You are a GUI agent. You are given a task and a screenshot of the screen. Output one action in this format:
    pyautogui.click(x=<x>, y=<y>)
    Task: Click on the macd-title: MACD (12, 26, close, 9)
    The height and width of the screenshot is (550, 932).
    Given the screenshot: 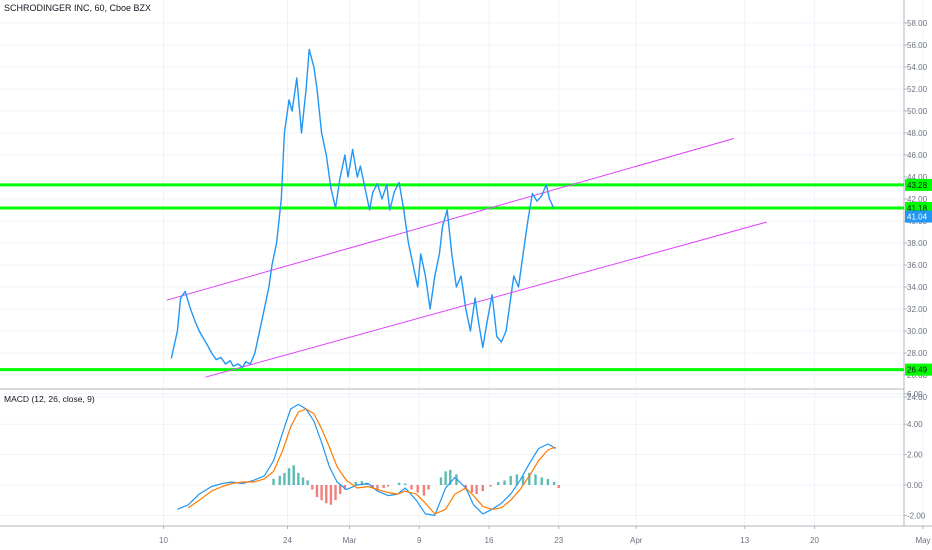 What is the action you would take?
    pyautogui.click(x=49, y=399)
    